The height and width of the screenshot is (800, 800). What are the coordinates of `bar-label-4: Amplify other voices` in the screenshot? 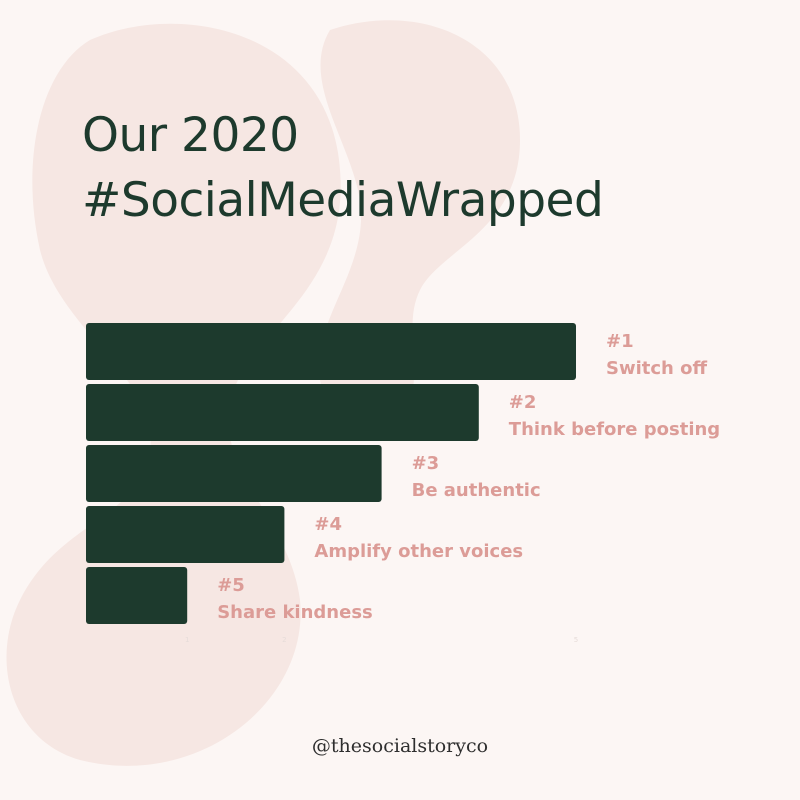 It's located at (418, 551).